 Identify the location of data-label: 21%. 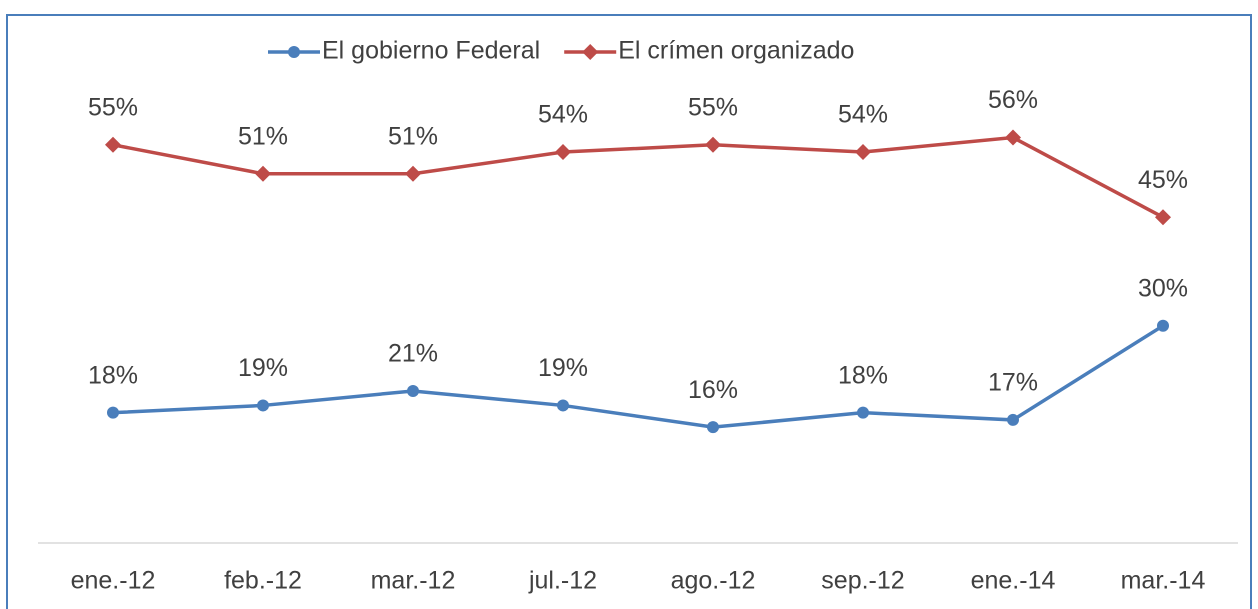
(413, 354).